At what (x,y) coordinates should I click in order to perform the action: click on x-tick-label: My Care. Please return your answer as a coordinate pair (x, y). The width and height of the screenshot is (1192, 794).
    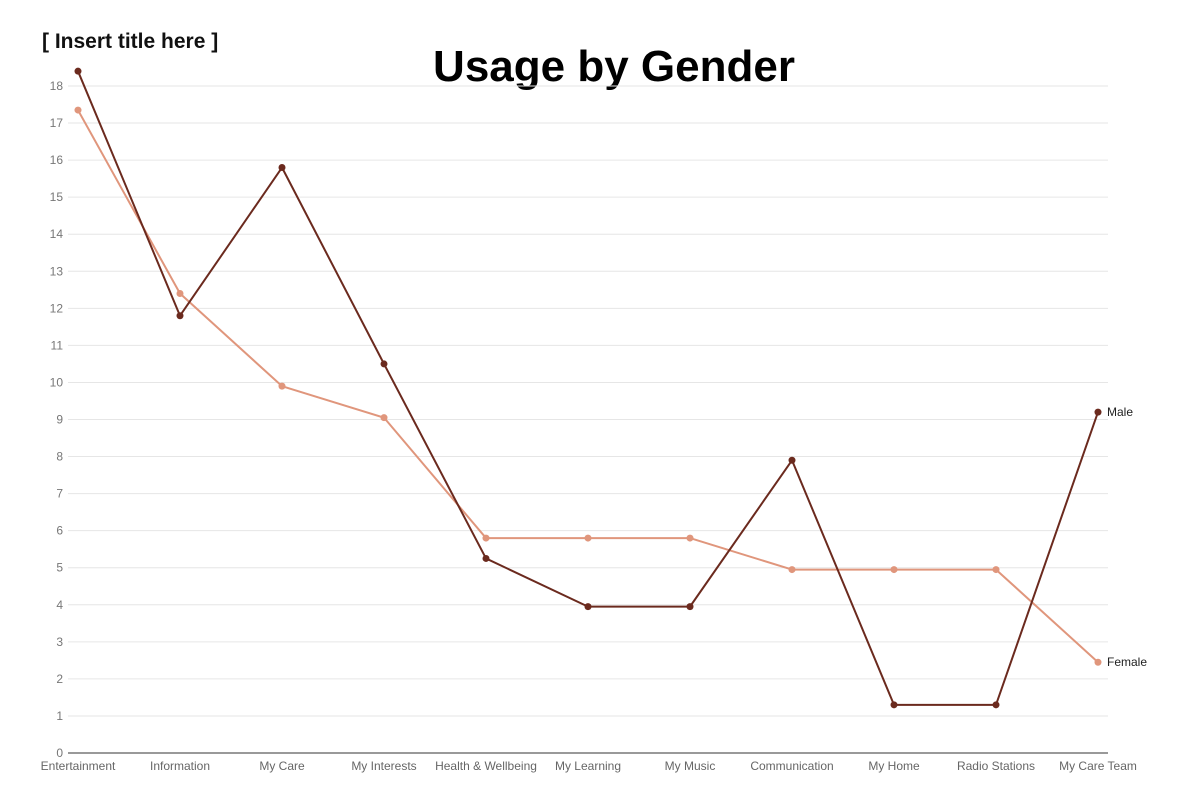
    Looking at the image, I should click on (282, 766).